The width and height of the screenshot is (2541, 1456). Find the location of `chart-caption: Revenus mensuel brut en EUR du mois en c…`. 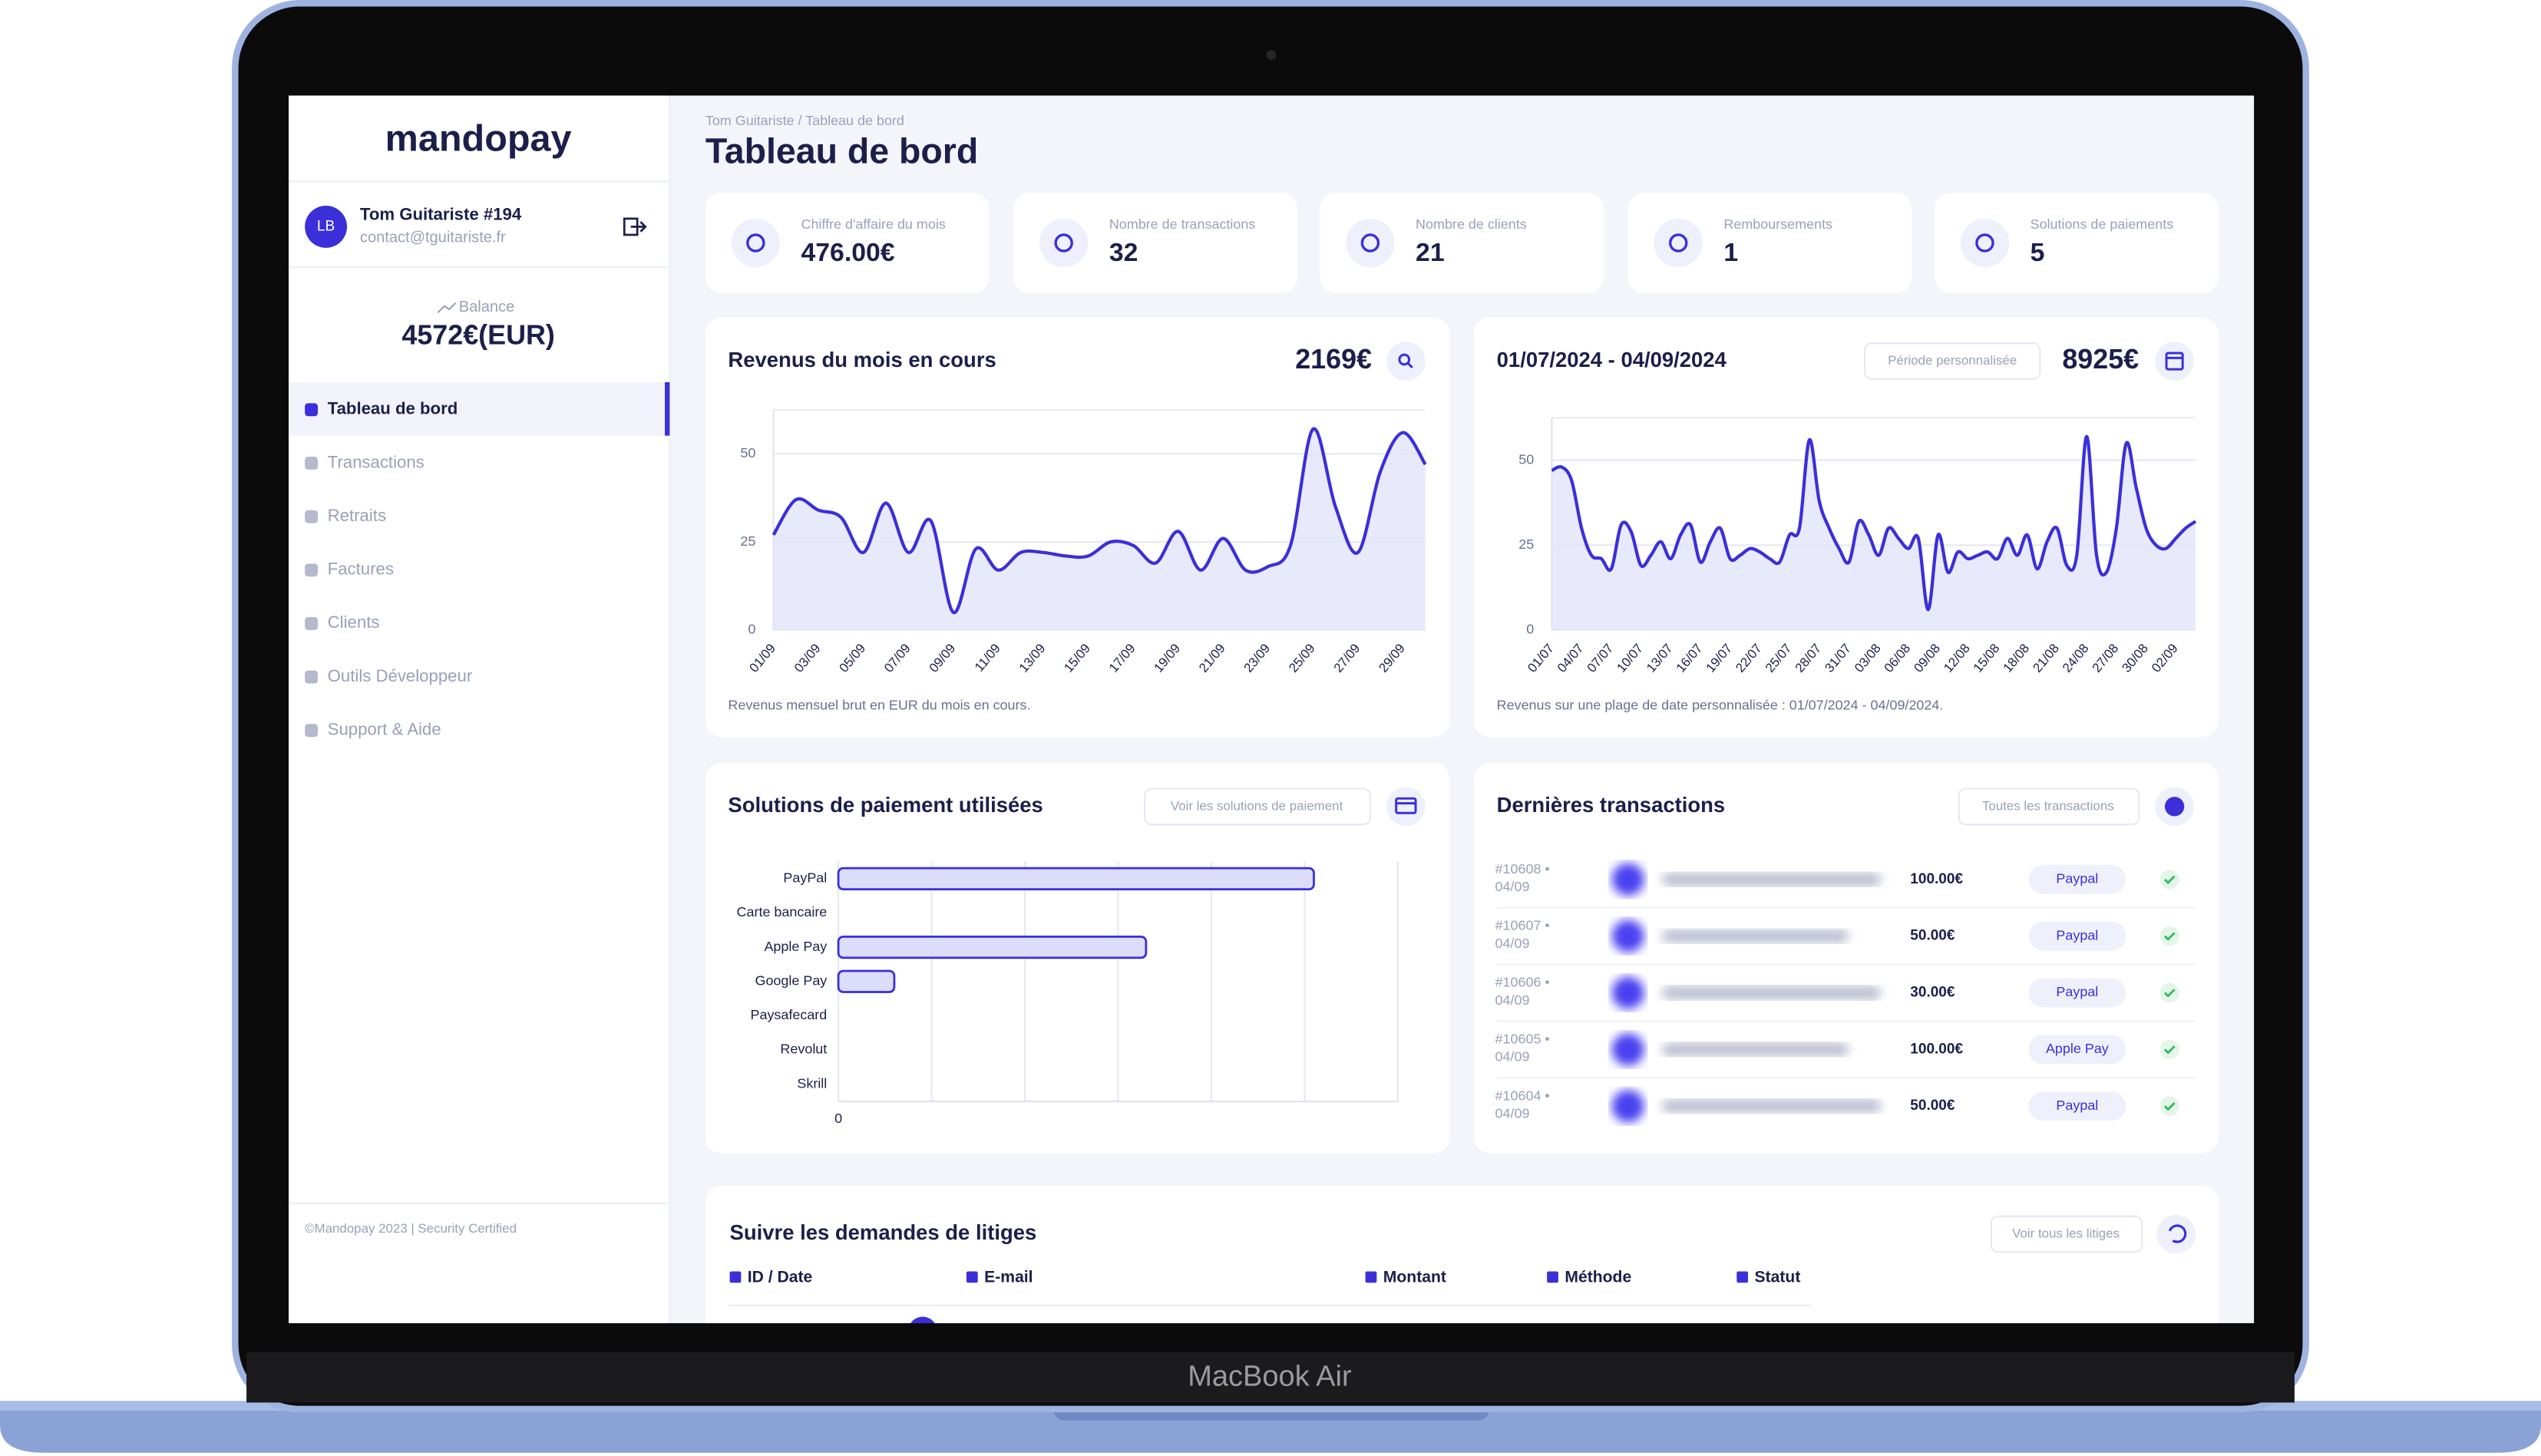

chart-caption: Revenus mensuel brut en EUR du mois en c… is located at coordinates (879, 706).